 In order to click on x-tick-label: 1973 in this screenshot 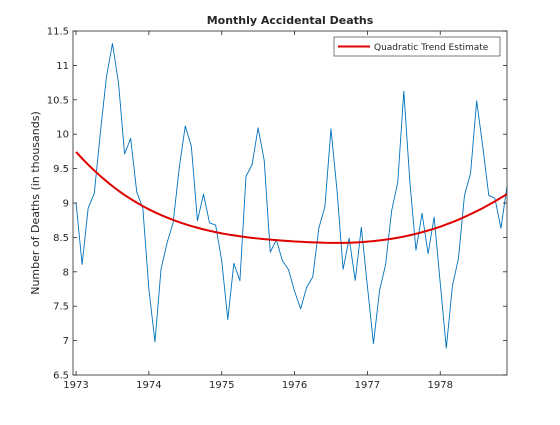, I will do `click(75, 385)`.